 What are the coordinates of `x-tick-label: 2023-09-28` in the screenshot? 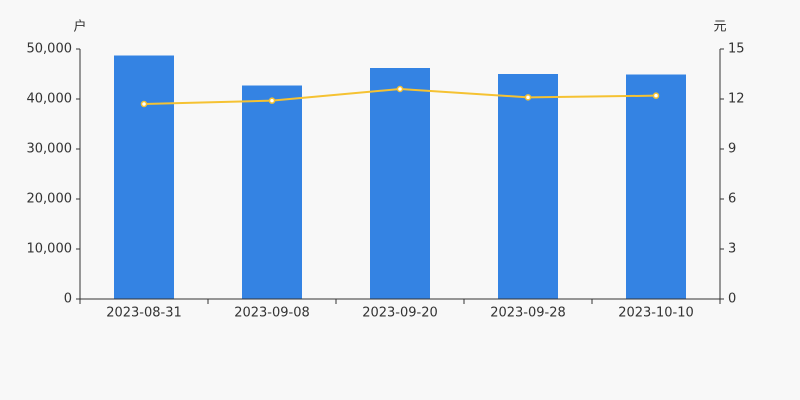 It's located at (528, 313).